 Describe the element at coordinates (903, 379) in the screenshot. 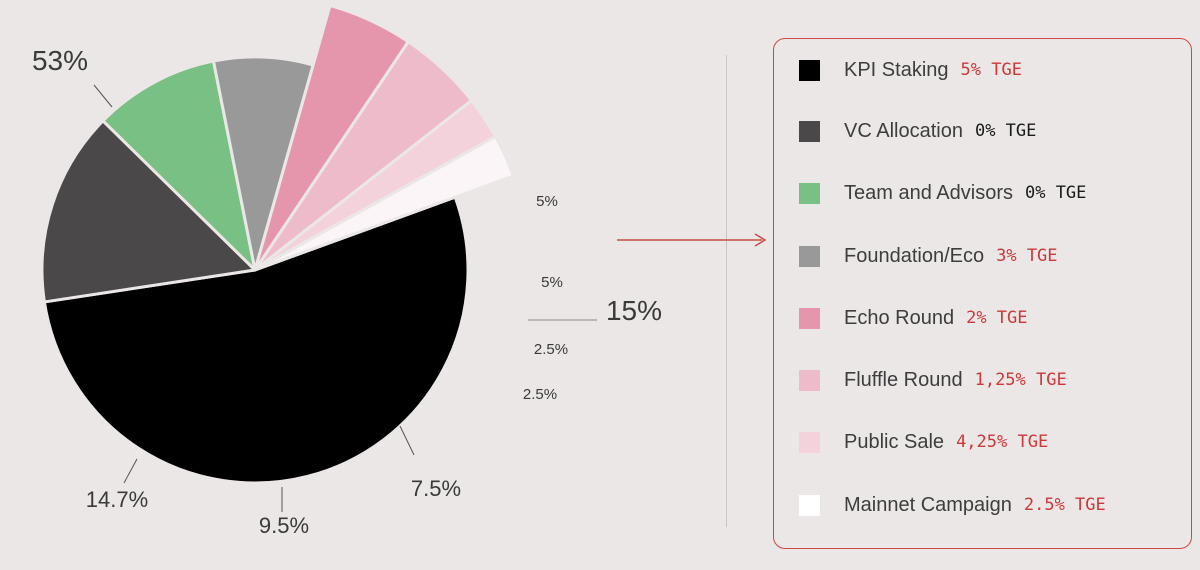

I see `legend-label: Fluffle Round` at that location.